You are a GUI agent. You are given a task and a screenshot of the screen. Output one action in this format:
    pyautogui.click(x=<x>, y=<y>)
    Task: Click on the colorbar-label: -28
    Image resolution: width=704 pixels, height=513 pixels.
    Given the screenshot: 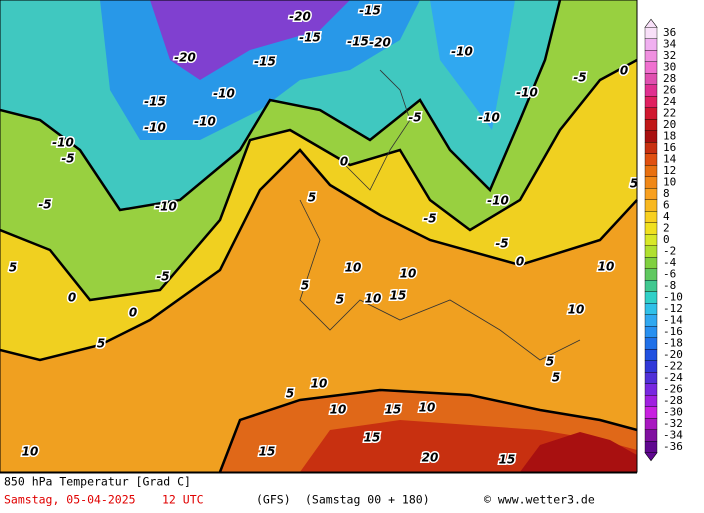 What is the action you would take?
    pyautogui.click(x=673, y=400)
    